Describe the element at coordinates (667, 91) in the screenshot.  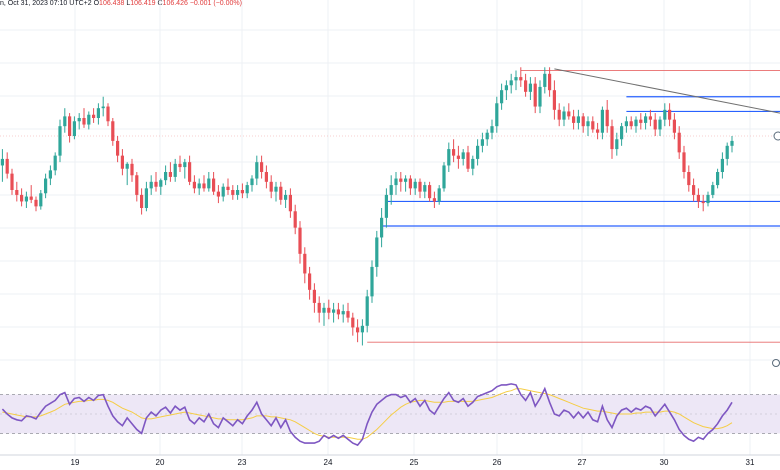
I see `trend-line` at that location.